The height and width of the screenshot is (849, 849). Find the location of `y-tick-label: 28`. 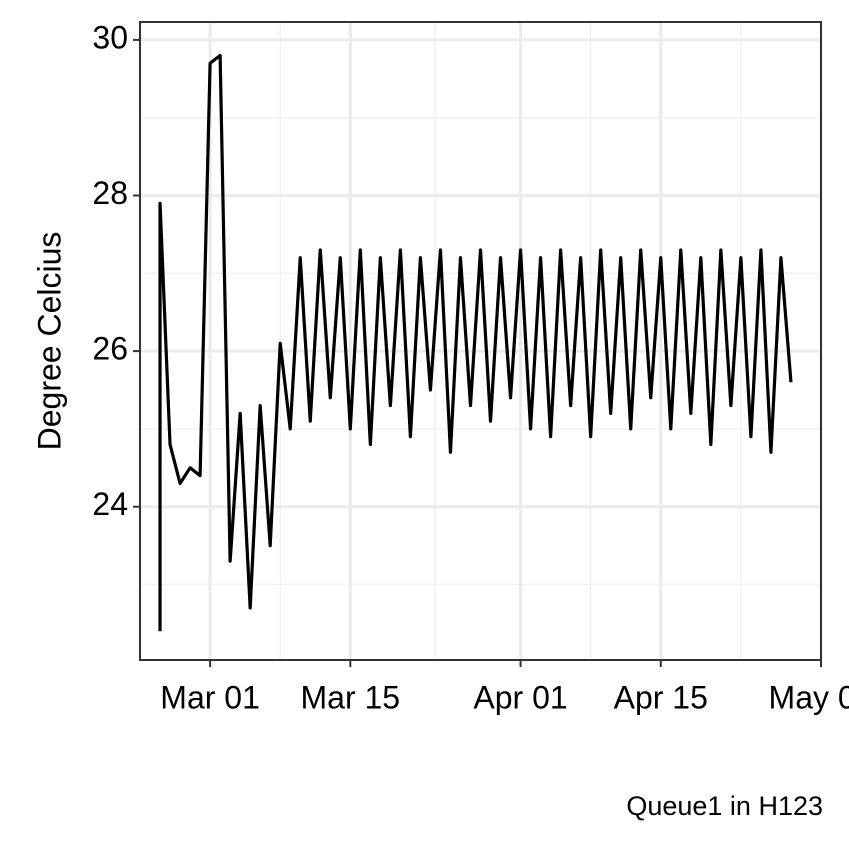

y-tick-label: 28 is located at coordinates (110, 193).